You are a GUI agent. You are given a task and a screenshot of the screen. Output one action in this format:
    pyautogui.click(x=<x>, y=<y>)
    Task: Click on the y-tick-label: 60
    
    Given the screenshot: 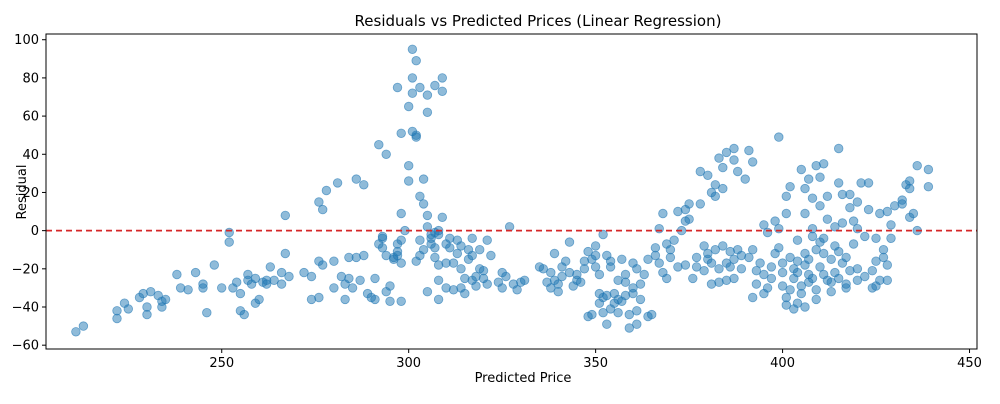 What is the action you would take?
    pyautogui.click(x=30, y=117)
    